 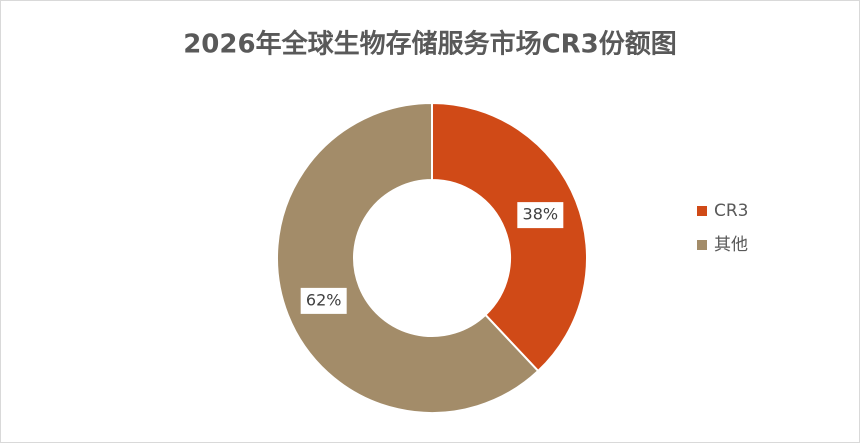 What do you see at coordinates (430, 44) in the screenshot?
I see `chart-title: 2026年全球生物存储服务市场CR3份额图` at bounding box center [430, 44].